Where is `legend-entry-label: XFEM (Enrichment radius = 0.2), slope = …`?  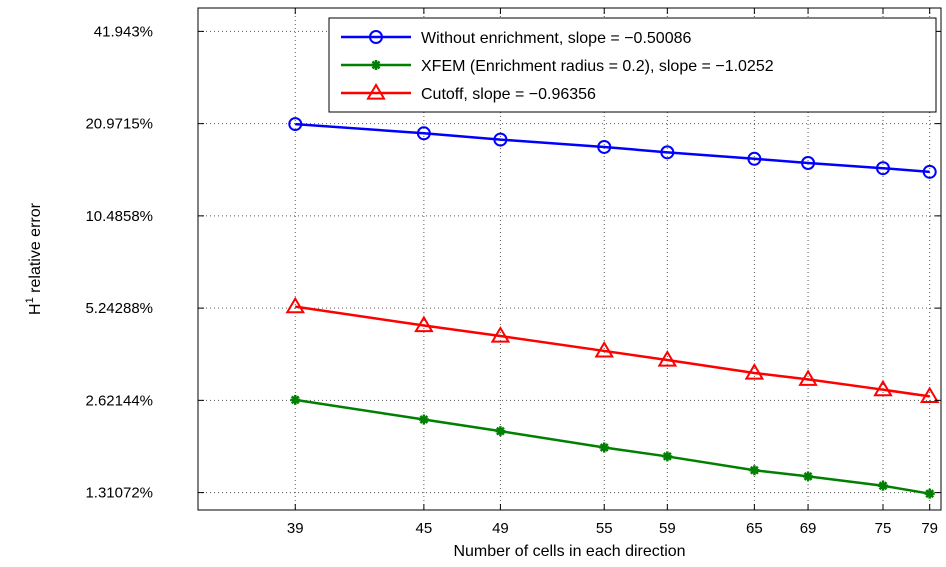
legend-entry-label: XFEM (Enrichment radius = 0.2), slope = … is located at coordinates (597, 66).